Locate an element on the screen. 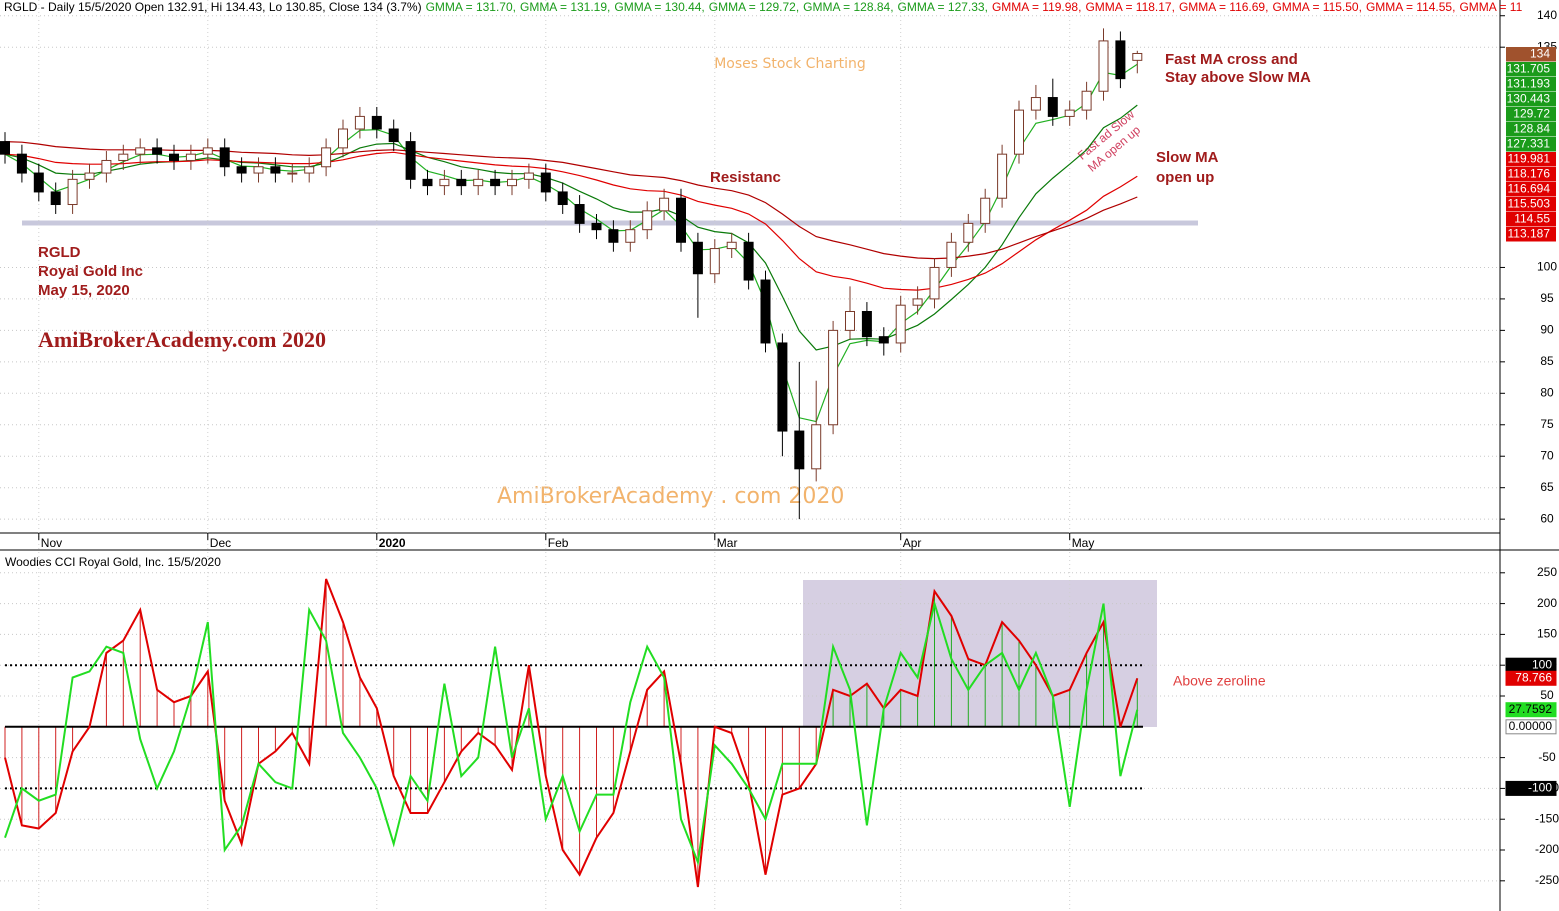 This screenshot has width=1559, height=911. y-tick-label: 70 is located at coordinates (1547, 455).